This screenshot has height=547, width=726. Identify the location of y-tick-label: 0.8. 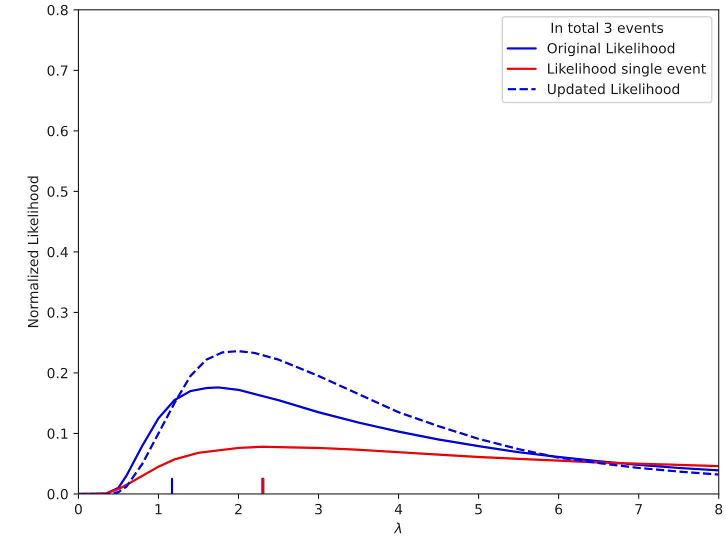
(58, 10).